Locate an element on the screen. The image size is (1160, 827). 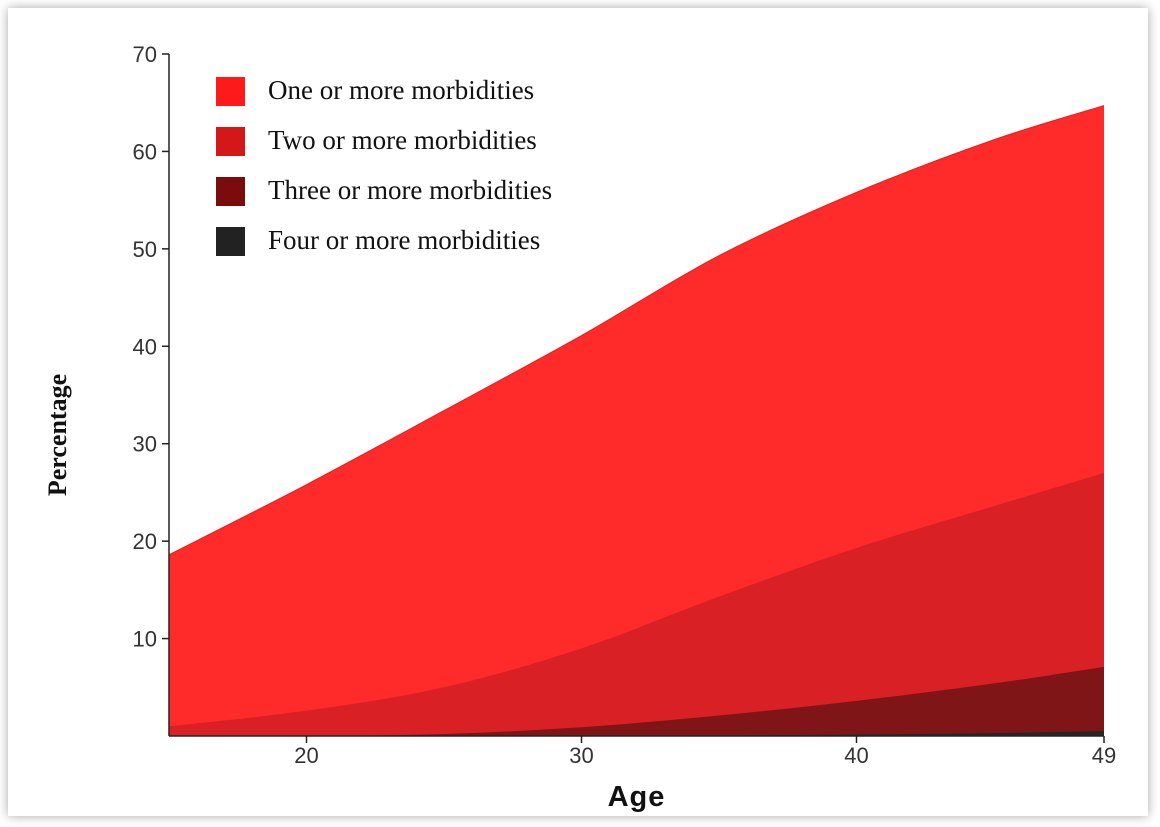
x-ticks-group: 20 30 40 49 is located at coordinates (705, 752).